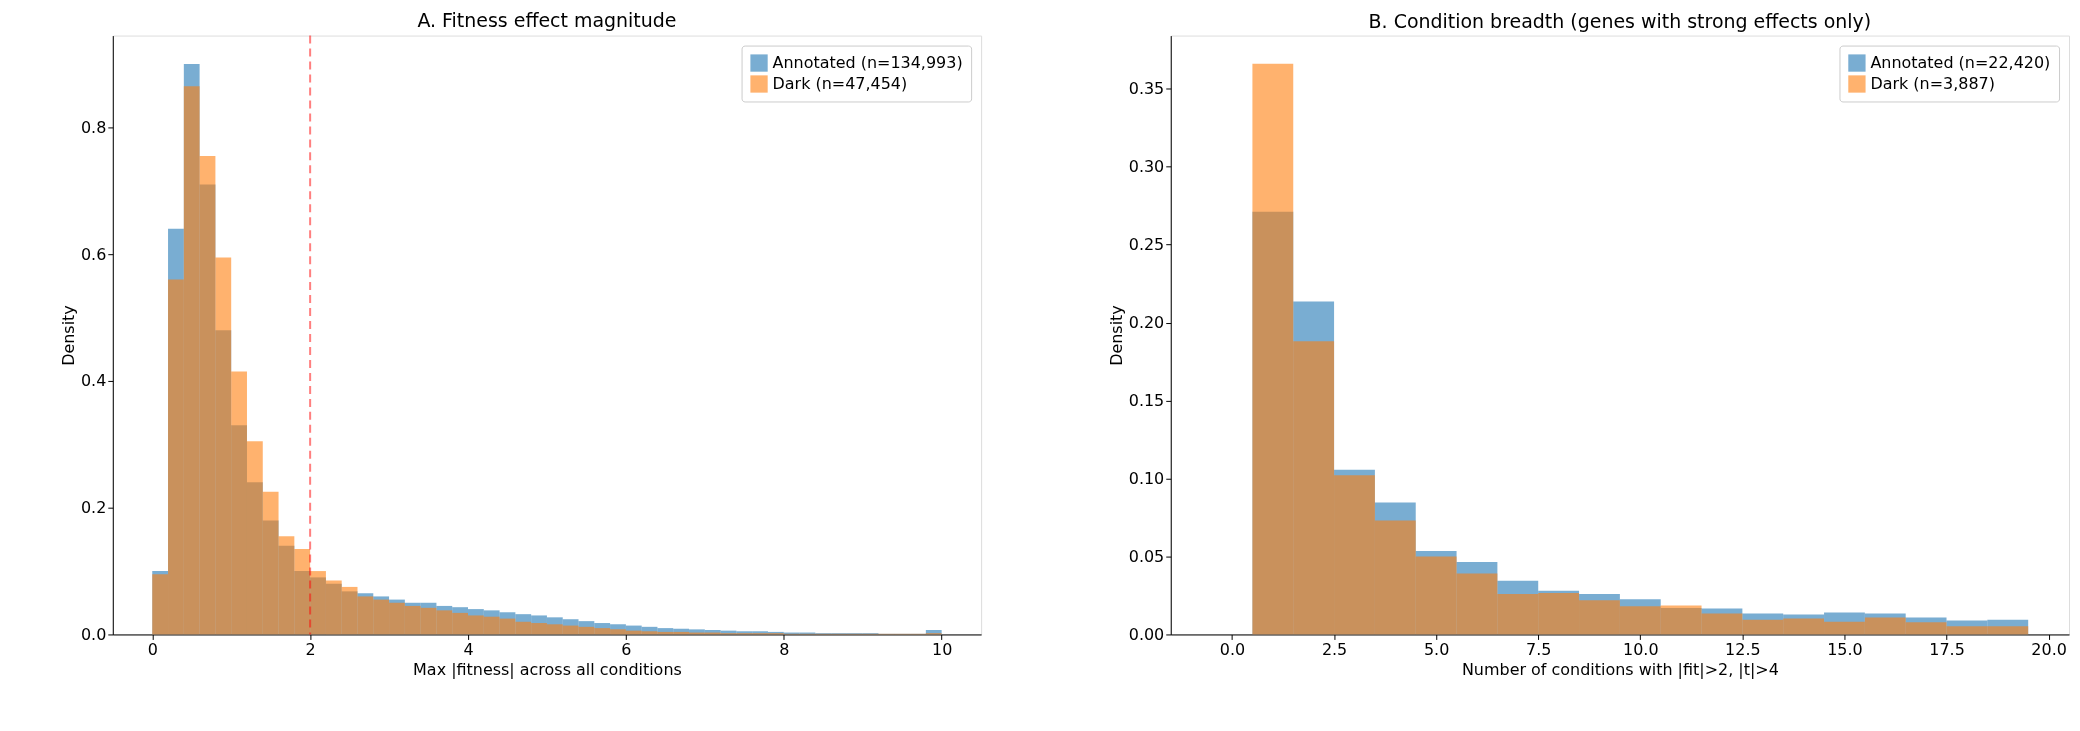  I want to click on x-tick-label: 20.0, so click(2049, 649).